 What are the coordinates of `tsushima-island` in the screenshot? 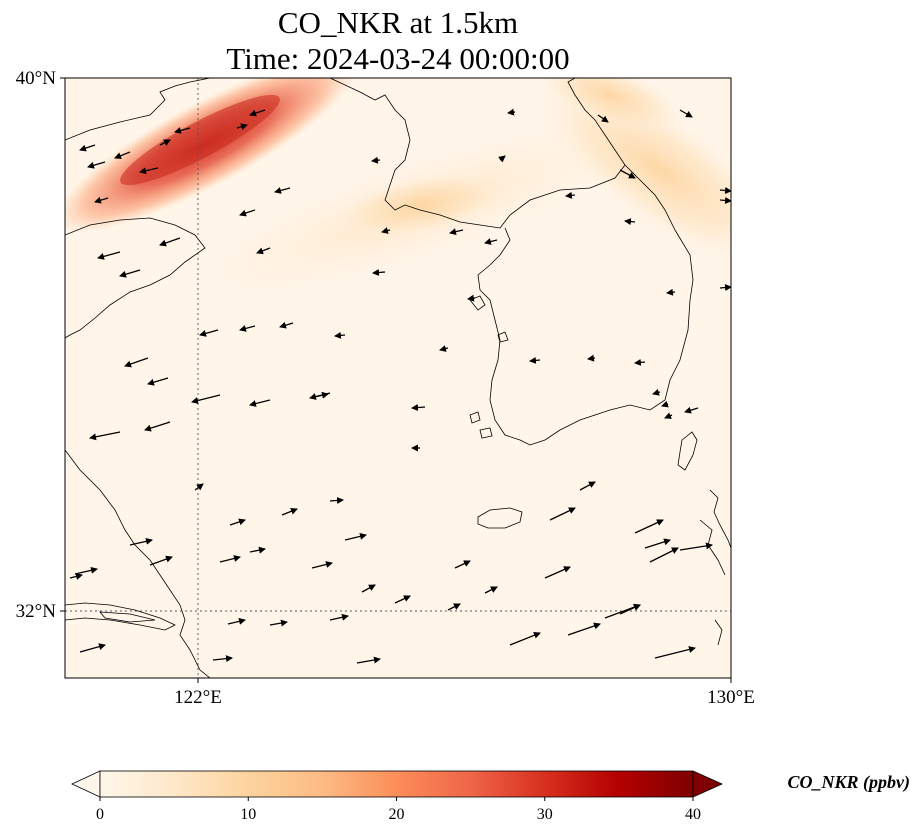 It's located at (687, 451).